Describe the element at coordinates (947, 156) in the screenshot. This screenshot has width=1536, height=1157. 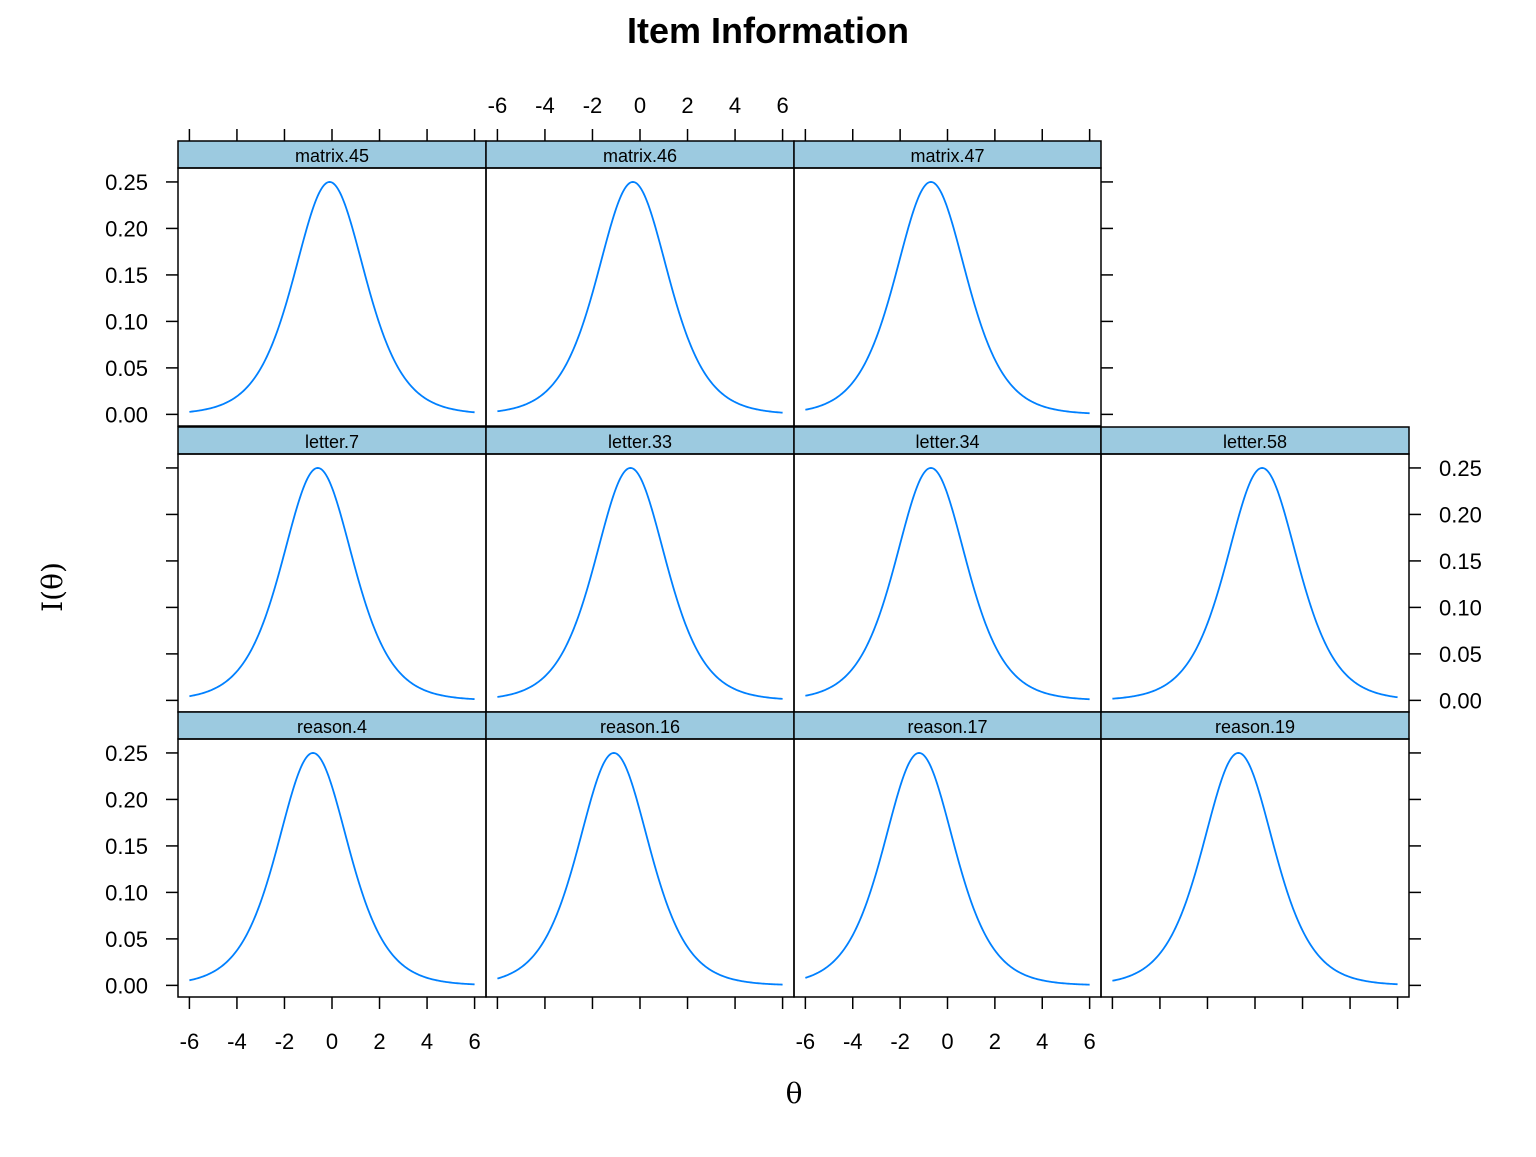
I see `panel-strip-label: matrix.47` at that location.